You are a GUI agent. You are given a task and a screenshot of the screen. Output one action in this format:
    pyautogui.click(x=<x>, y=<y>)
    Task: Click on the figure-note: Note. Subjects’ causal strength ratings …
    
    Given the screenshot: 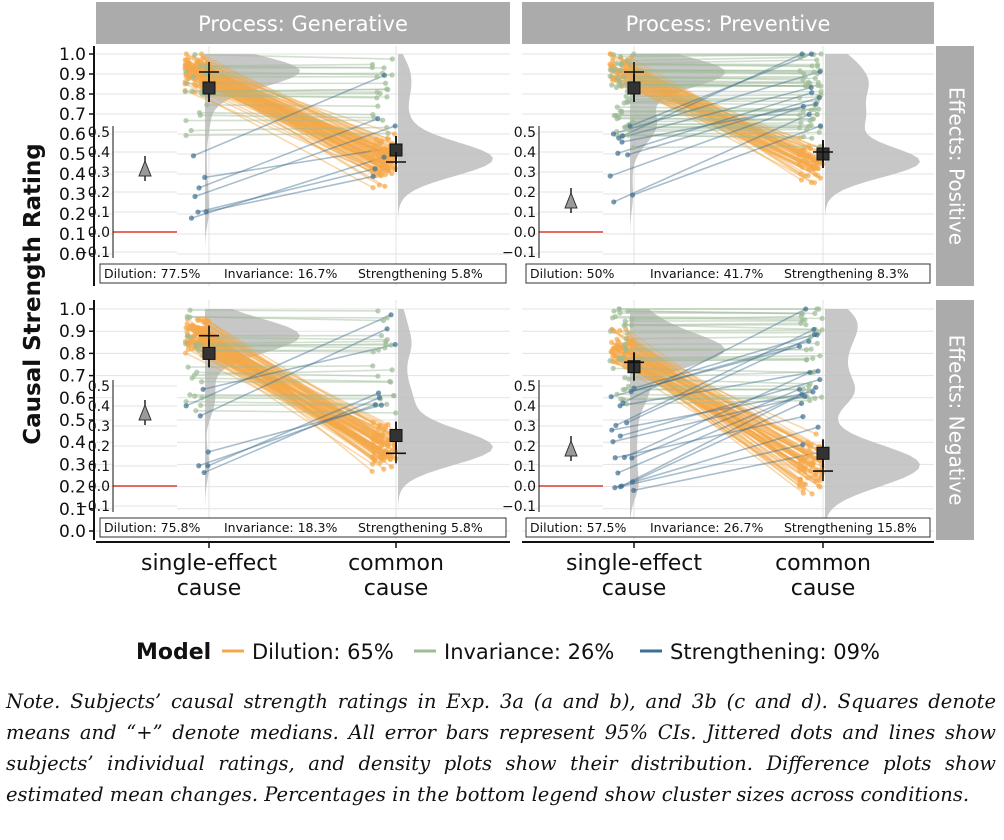 What is the action you would take?
    pyautogui.click(x=501, y=748)
    